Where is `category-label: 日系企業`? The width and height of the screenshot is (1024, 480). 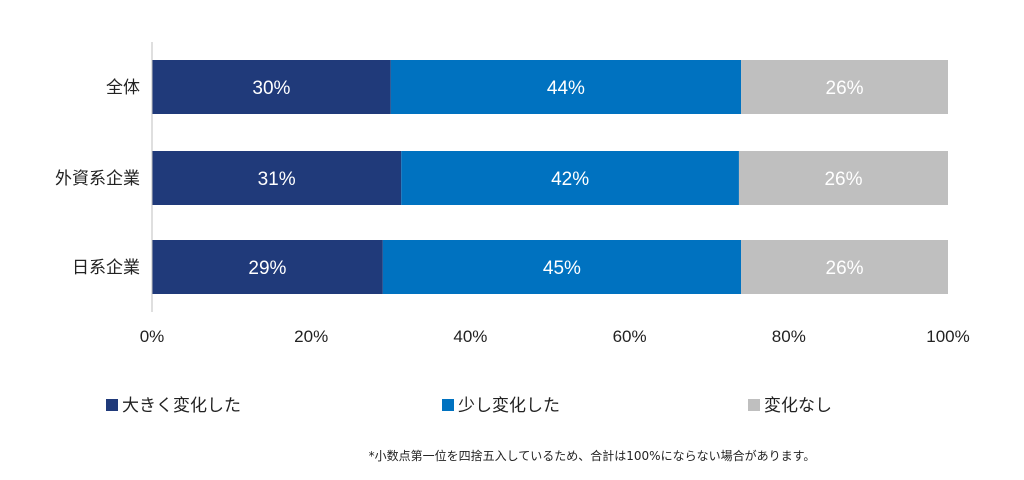 category-label: 日系企業 is located at coordinates (106, 268).